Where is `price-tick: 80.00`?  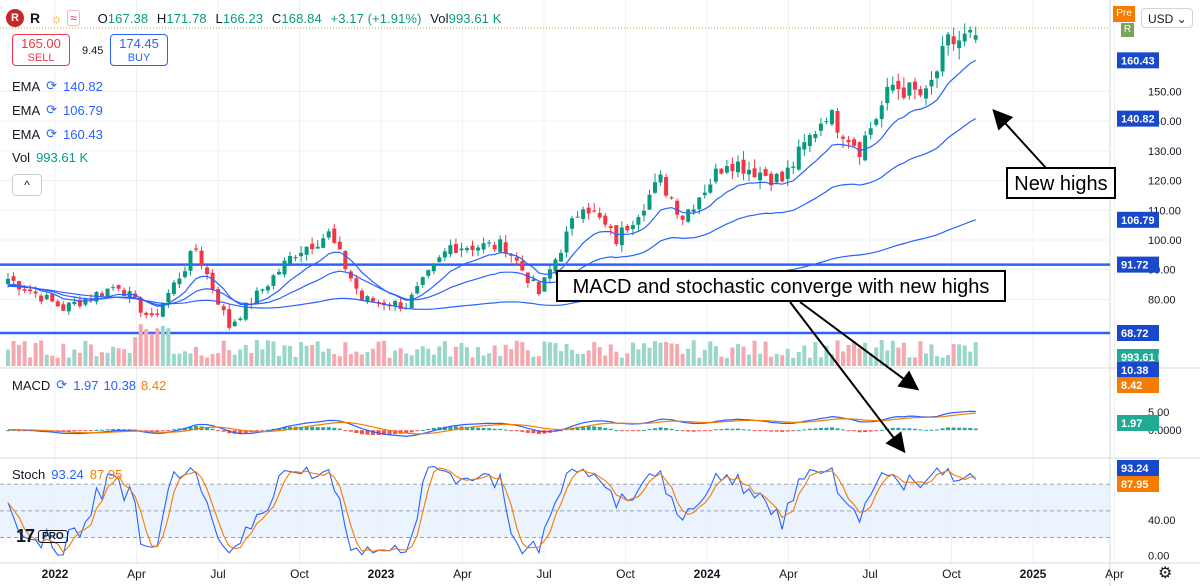
price-tick: 80.00 is located at coordinates (1162, 300).